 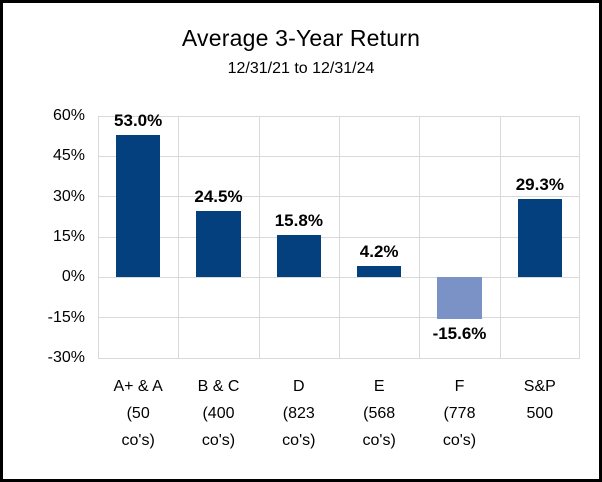 I want to click on gridline-horizontal, so click(x=339, y=358).